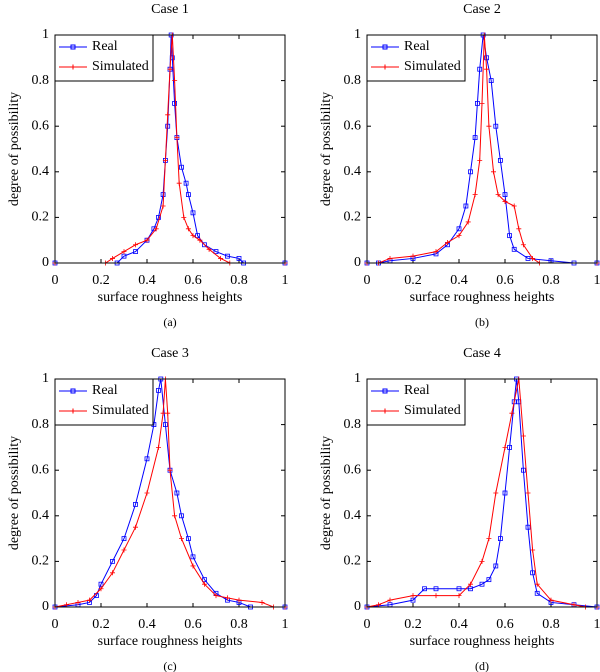  I want to click on x-tick-label: 0.4, so click(147, 624).